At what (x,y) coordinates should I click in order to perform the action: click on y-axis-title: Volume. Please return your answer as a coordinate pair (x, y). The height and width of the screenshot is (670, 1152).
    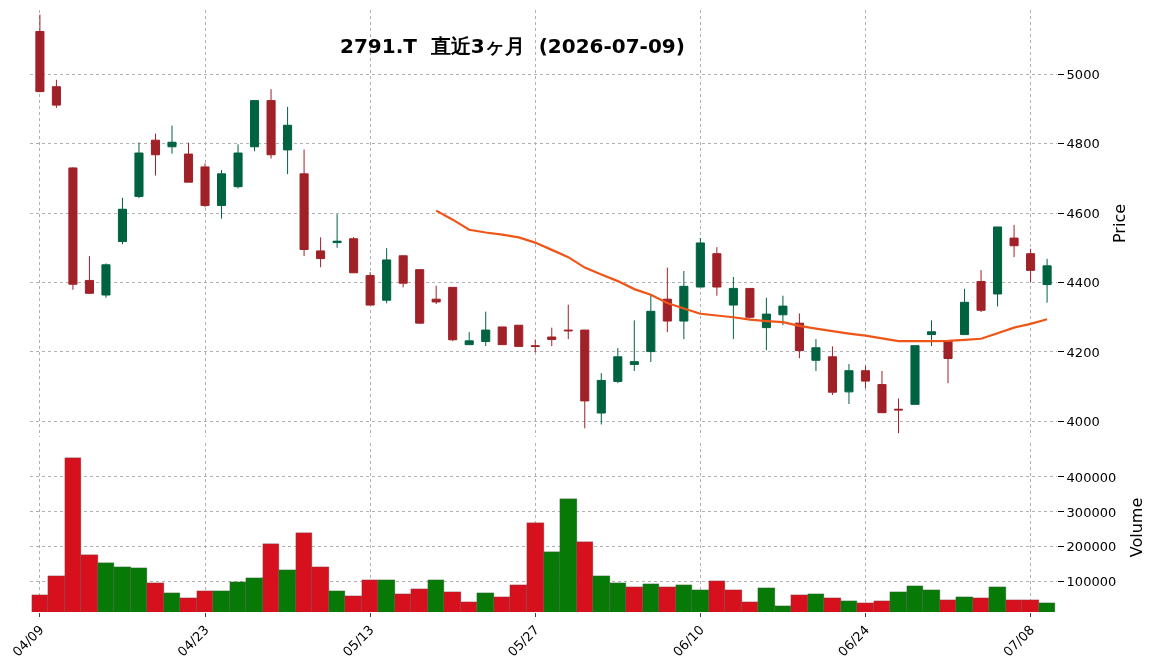
    Looking at the image, I should click on (1136, 527).